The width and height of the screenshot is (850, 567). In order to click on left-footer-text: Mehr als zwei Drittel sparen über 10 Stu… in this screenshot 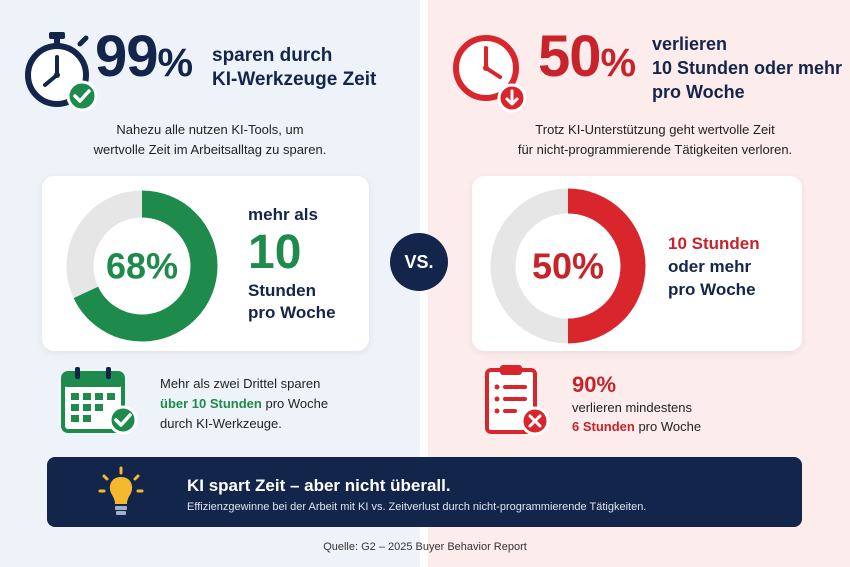, I will do `click(244, 403)`.